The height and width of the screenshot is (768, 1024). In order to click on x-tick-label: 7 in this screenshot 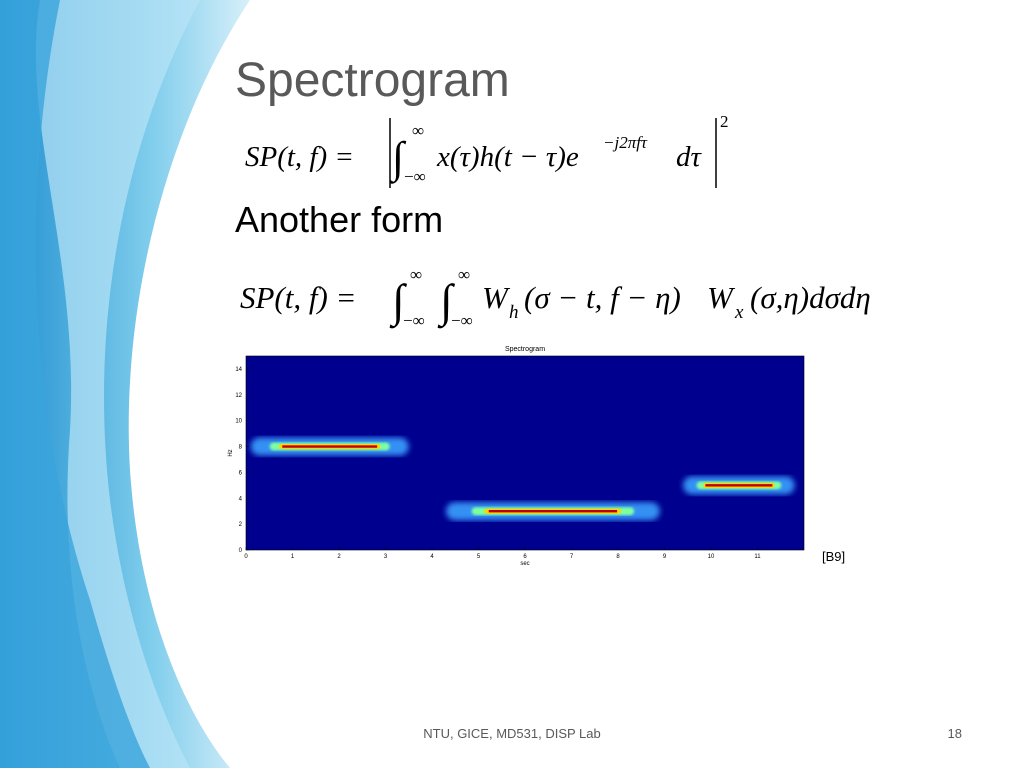, I will do `click(572, 557)`.